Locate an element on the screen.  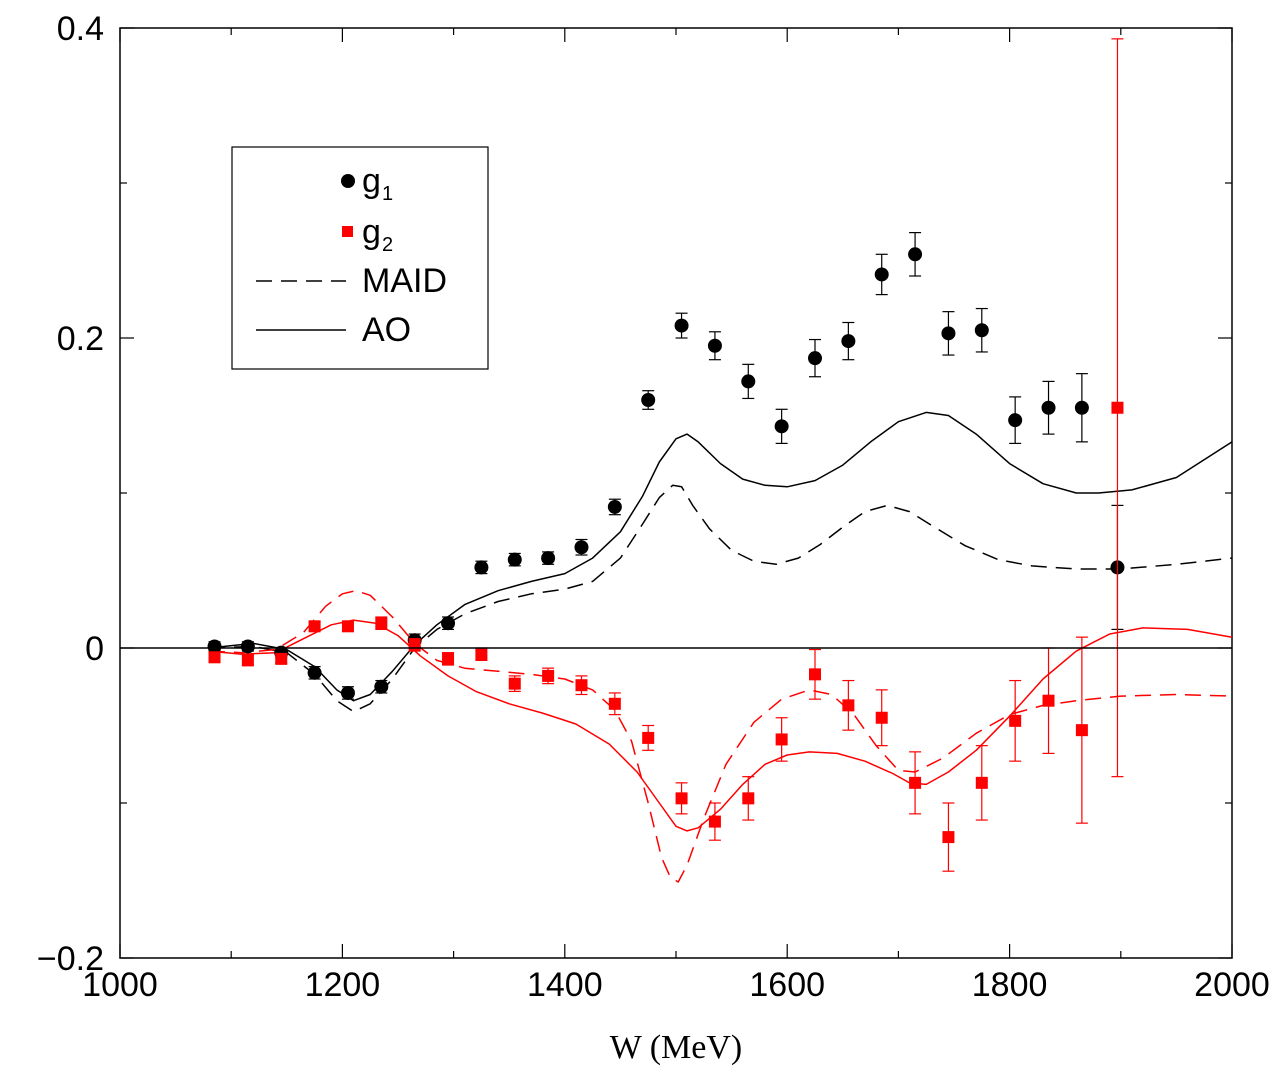
legend-marker-circle is located at coordinates (348, 181).